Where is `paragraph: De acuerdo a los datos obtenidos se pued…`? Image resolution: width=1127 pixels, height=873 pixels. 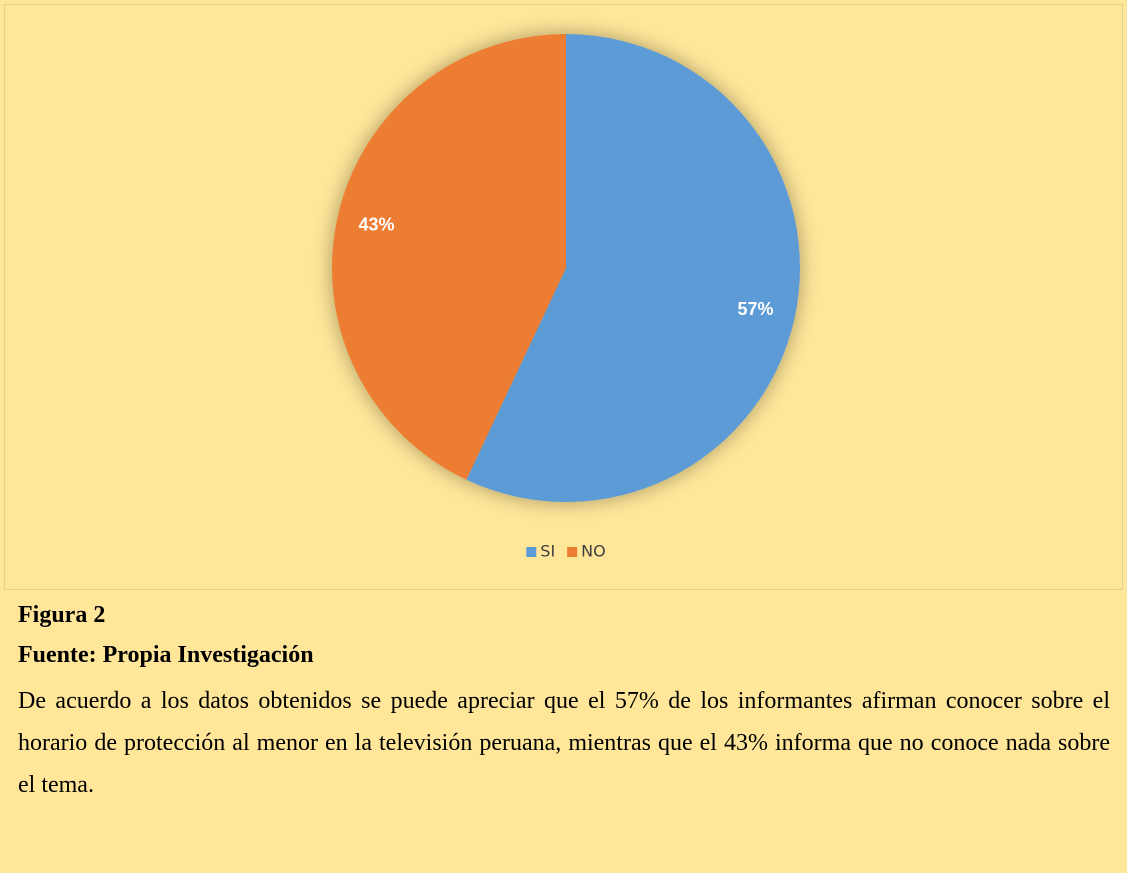 paragraph: De acuerdo a los datos obtenidos se pued… is located at coordinates (564, 743).